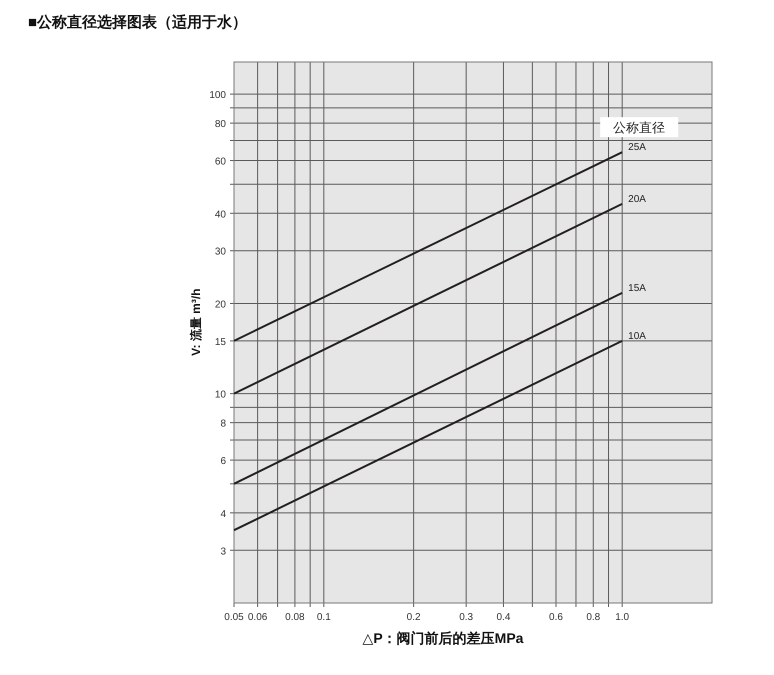  What do you see at coordinates (220, 252) in the screenshot?
I see `y-tick-label: 30` at bounding box center [220, 252].